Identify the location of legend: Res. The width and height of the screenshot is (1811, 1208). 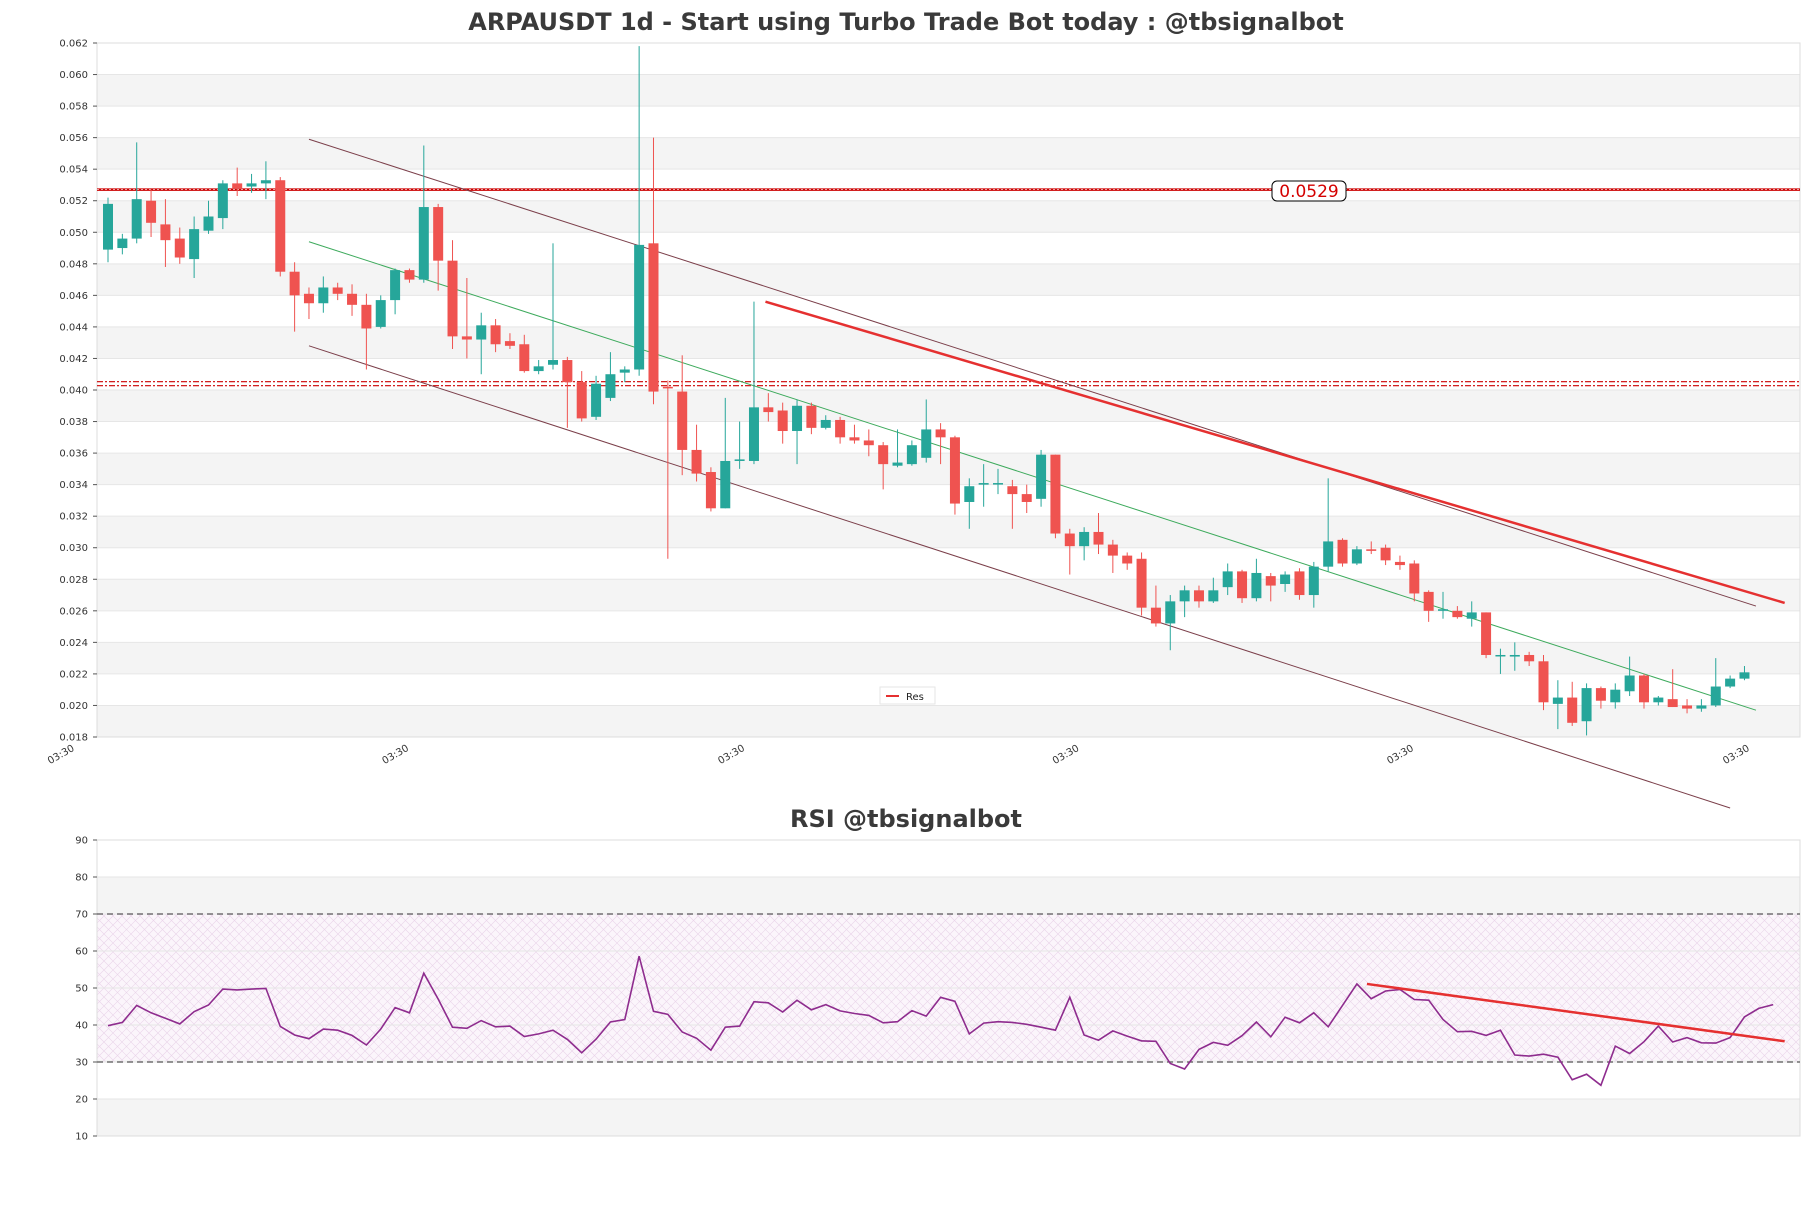
(907, 695).